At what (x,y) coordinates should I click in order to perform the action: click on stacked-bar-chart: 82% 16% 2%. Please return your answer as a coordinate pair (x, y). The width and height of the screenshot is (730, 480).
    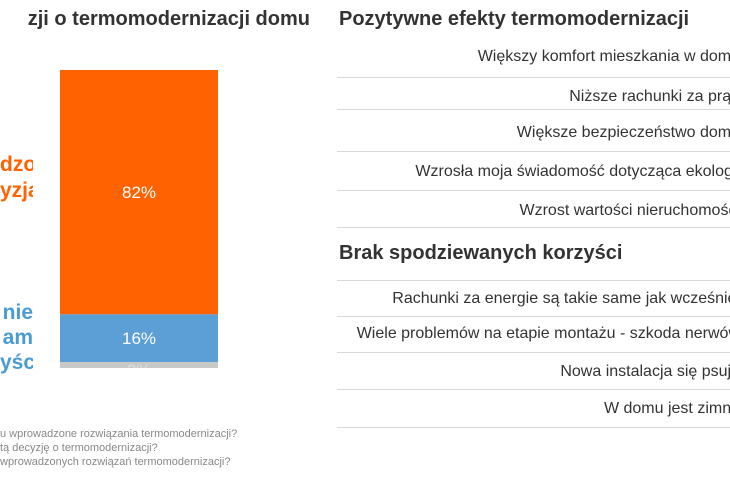
    Looking at the image, I should click on (139, 219).